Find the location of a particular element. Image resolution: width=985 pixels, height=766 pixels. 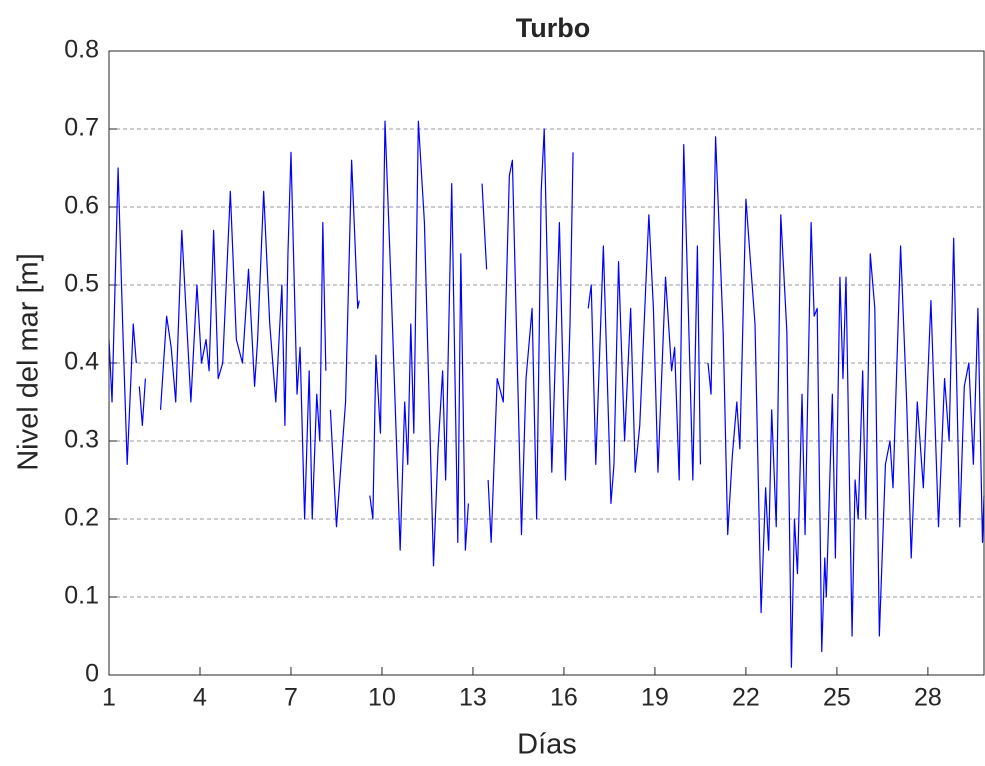

x-tick-label: 19 is located at coordinates (655, 698).